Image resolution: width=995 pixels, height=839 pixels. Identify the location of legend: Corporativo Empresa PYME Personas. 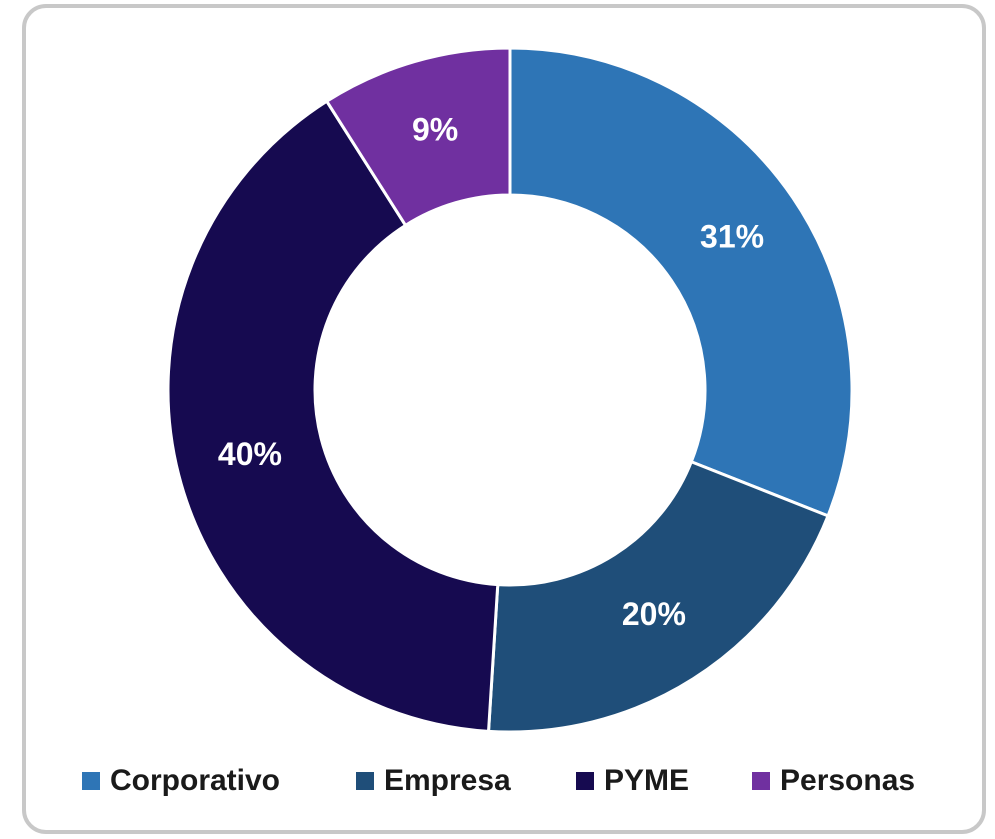
(498, 780).